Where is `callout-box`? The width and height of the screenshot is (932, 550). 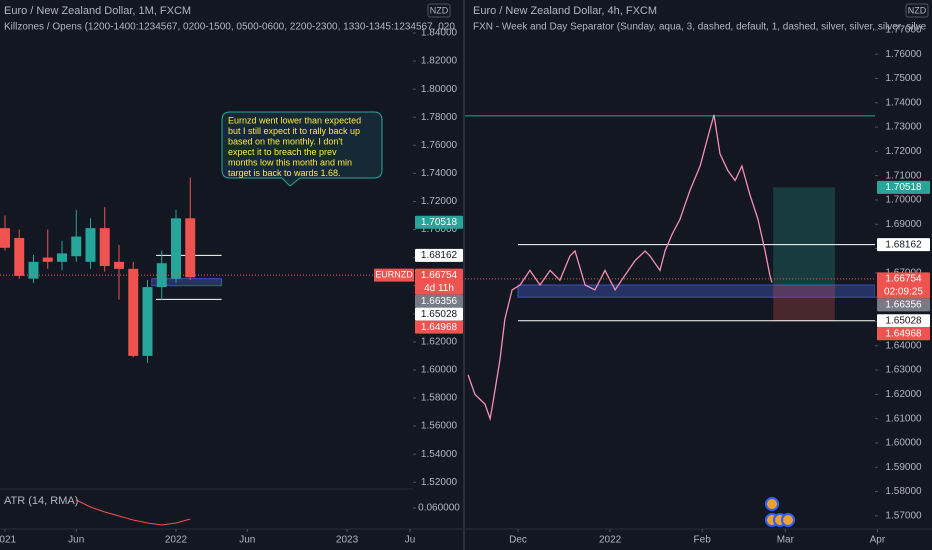
callout-box is located at coordinates (302, 149).